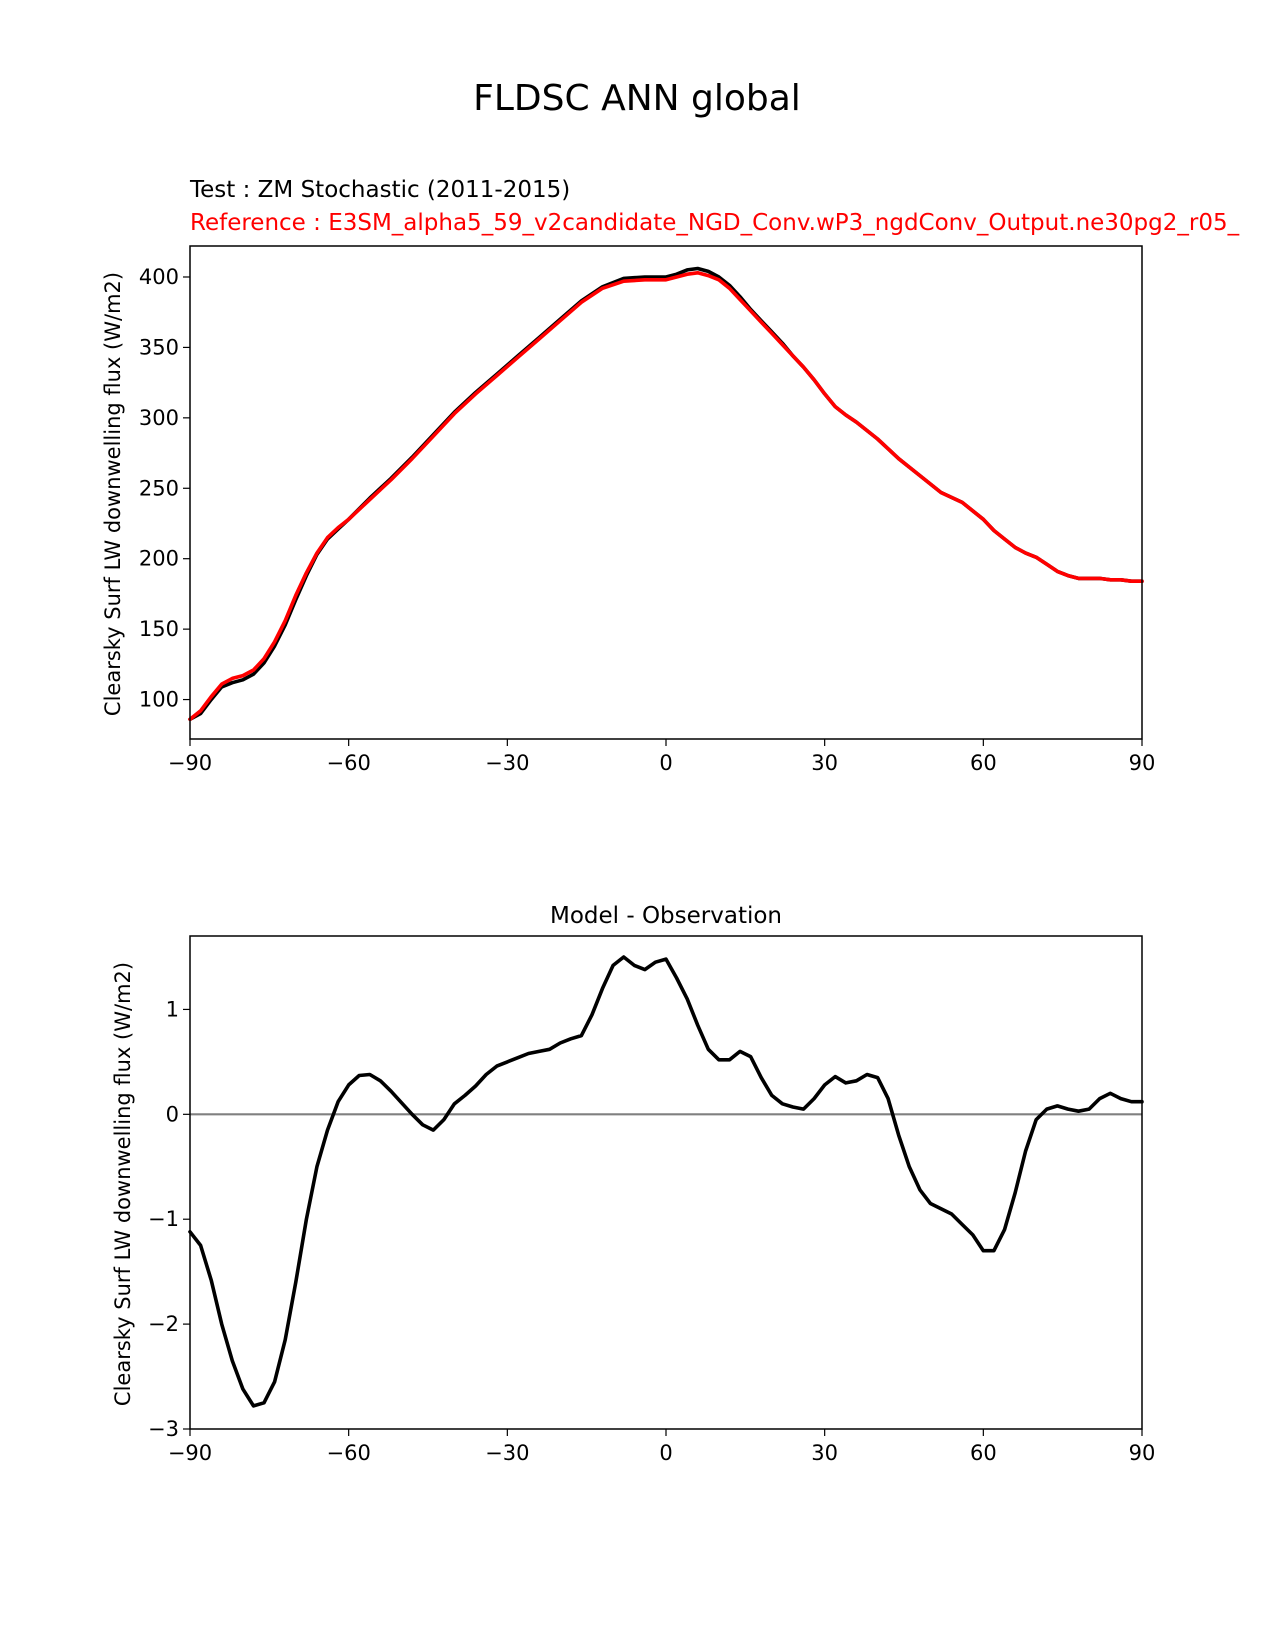  Describe the element at coordinates (665, 763) in the screenshot. I see `top-chart-x-tick-label: 0` at that location.